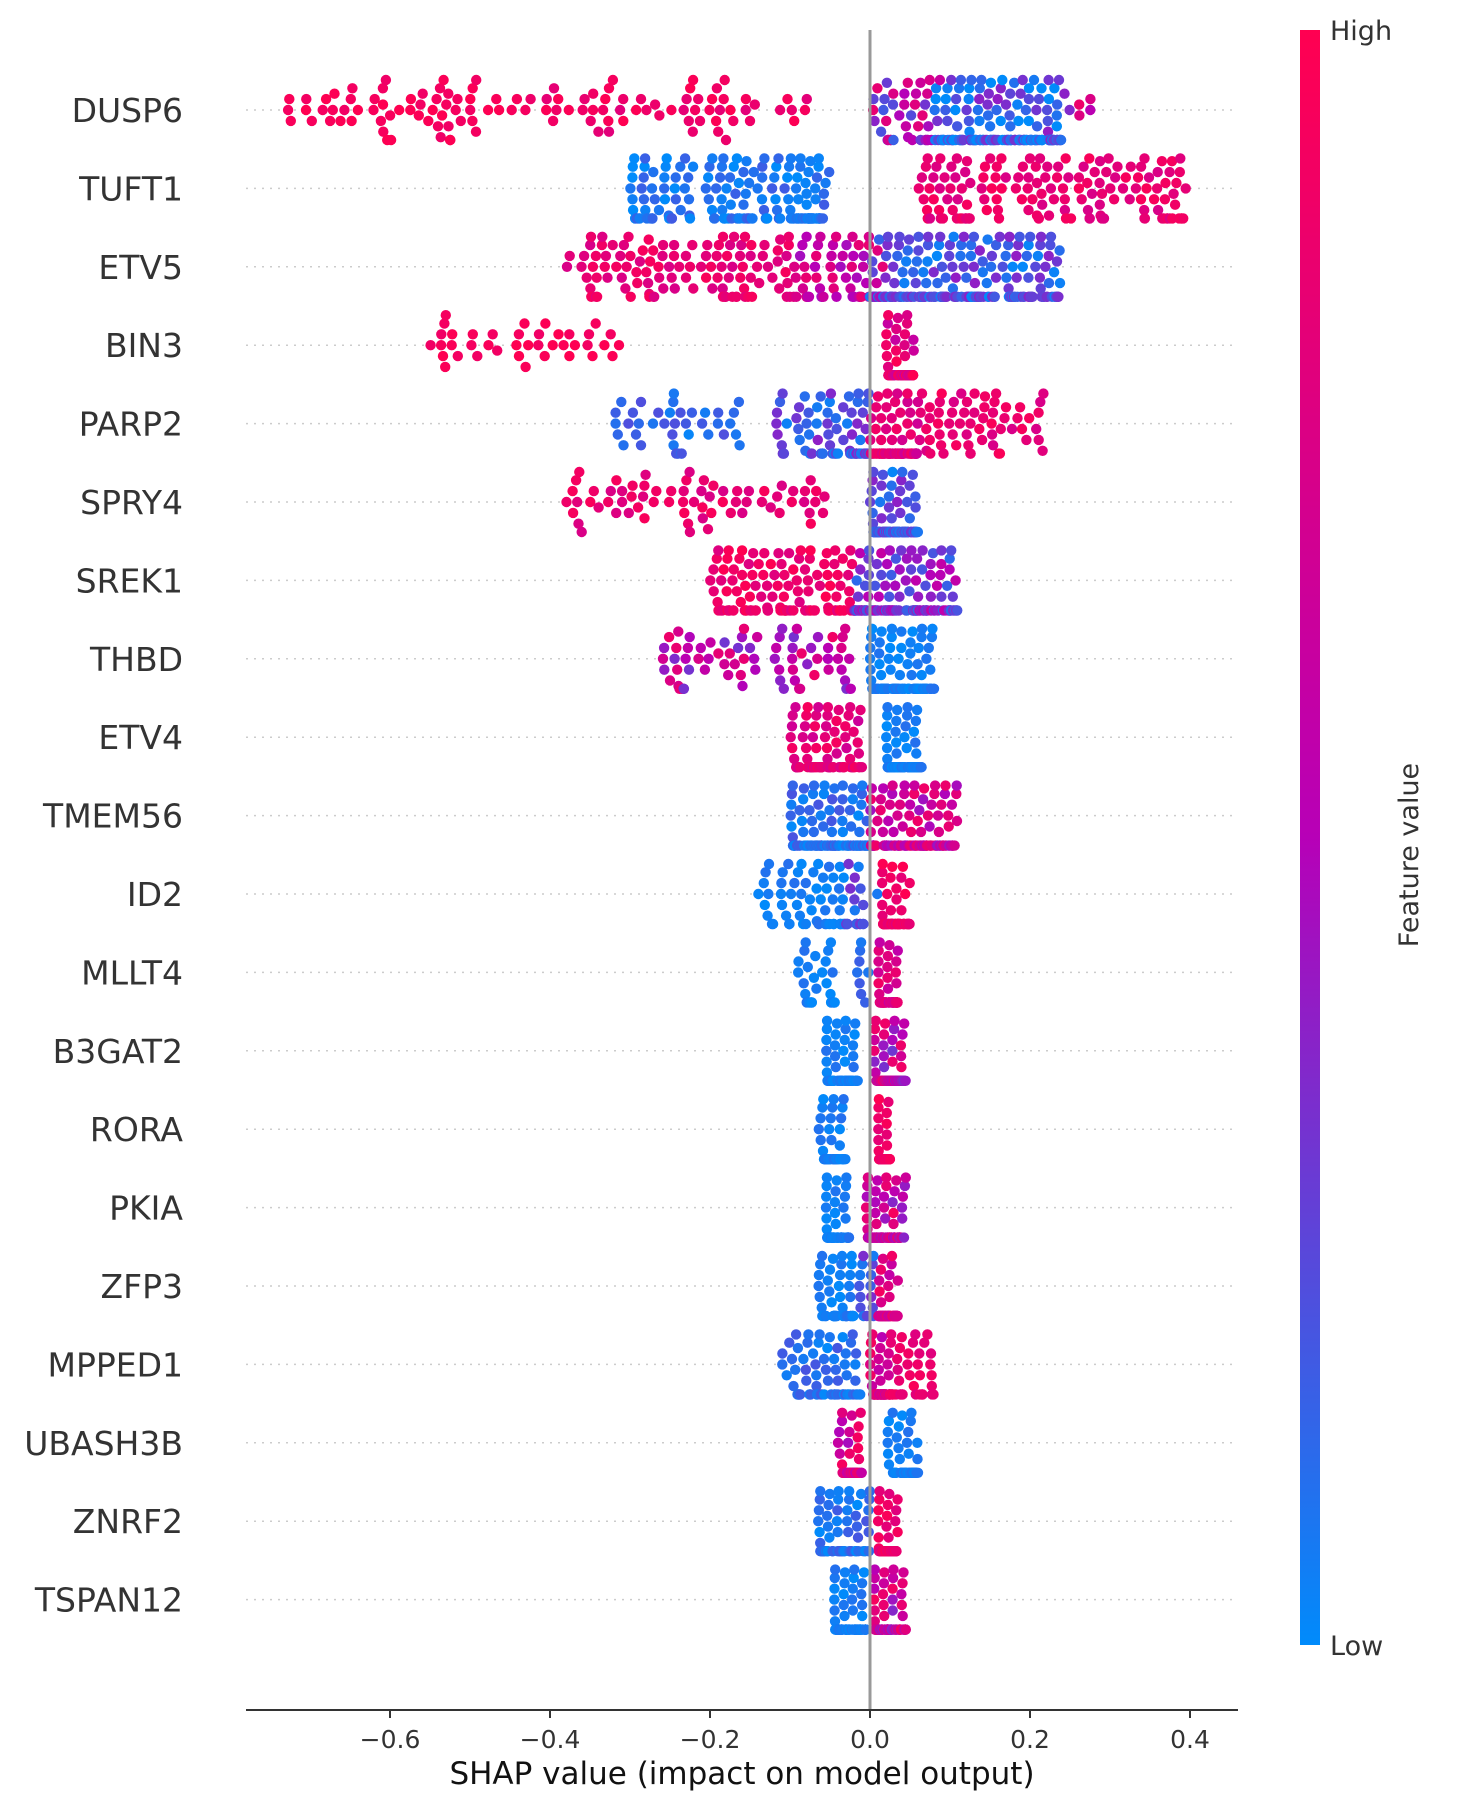 Image resolution: width=1457 pixels, height=1804 pixels. I want to click on feature-label: PKIA, so click(146, 1208).